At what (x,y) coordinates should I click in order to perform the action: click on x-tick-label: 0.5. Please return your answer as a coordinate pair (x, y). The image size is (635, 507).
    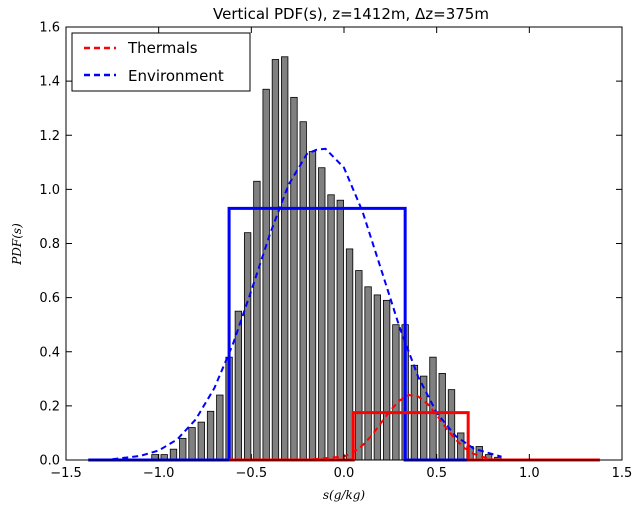
    Looking at the image, I should click on (436, 473).